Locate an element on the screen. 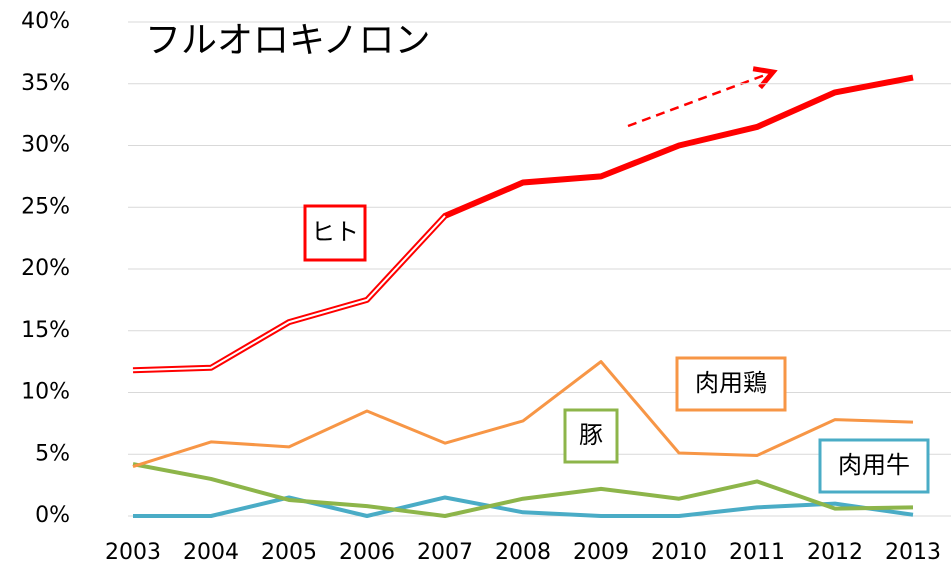 The image size is (951, 571). y-tick-label: 10% is located at coordinates (45, 392).